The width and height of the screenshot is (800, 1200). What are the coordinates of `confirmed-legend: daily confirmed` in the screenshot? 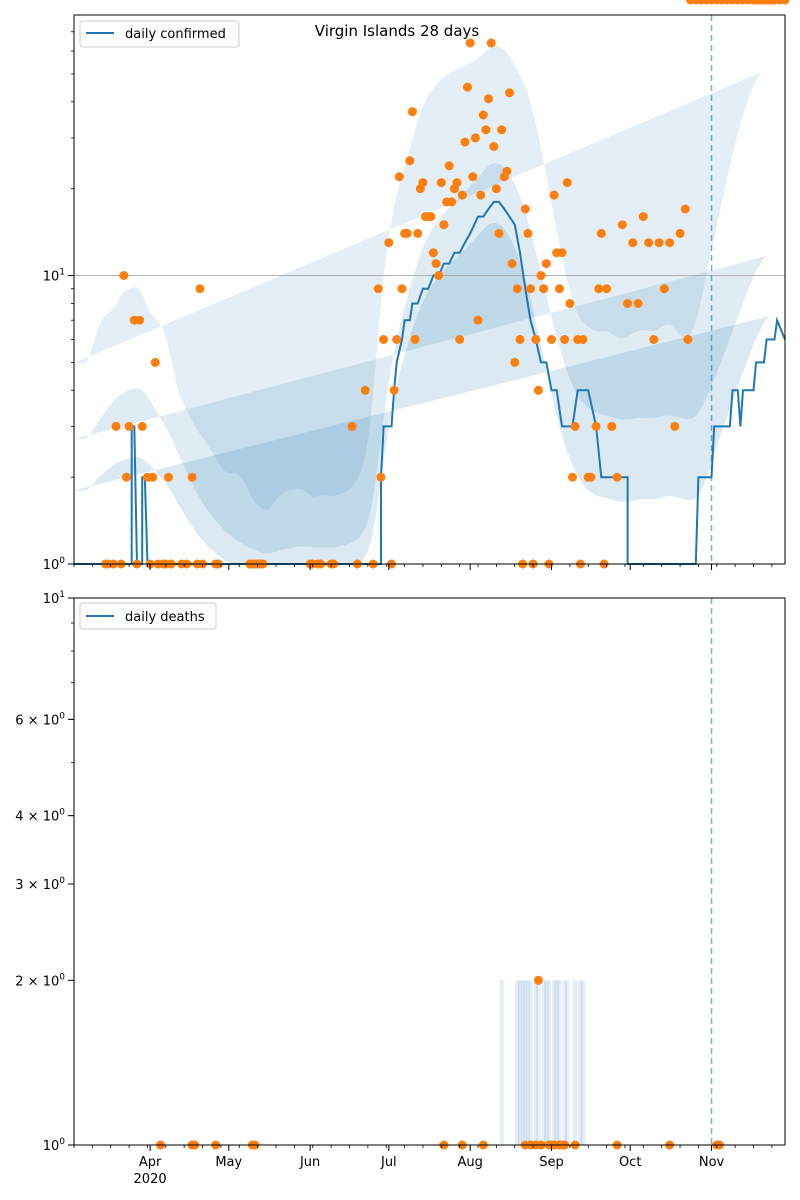 It's located at (159, 34).